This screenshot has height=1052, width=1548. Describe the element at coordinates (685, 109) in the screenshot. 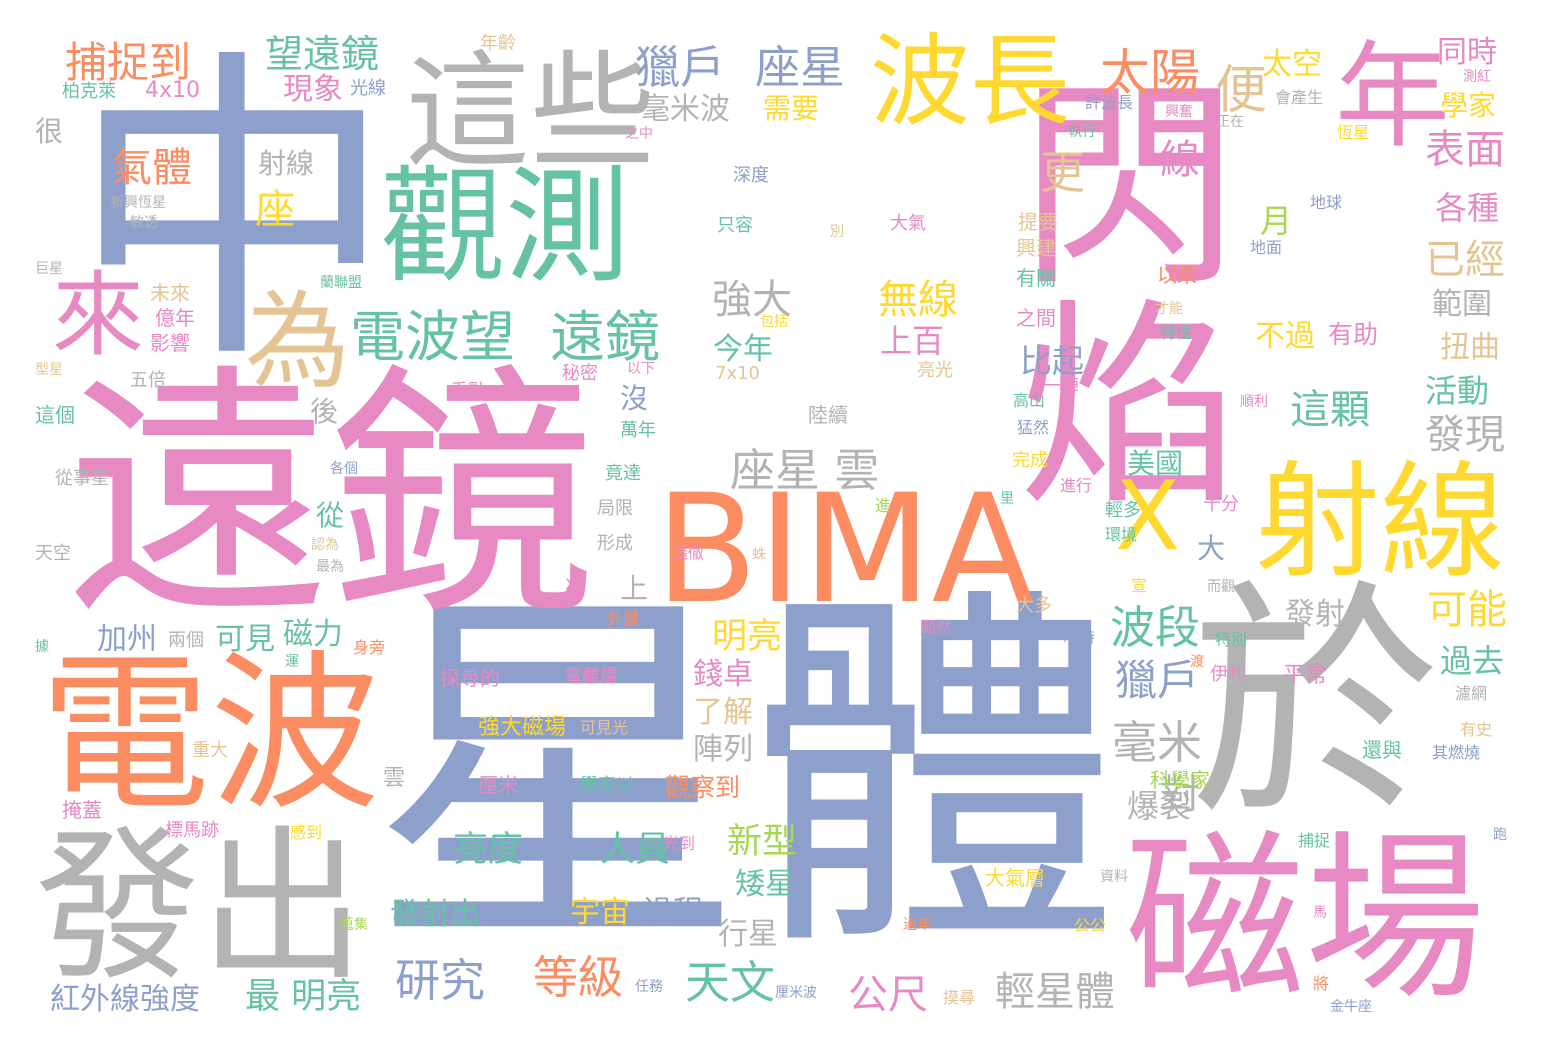

I see `word-haomibo: 毫米波` at that location.